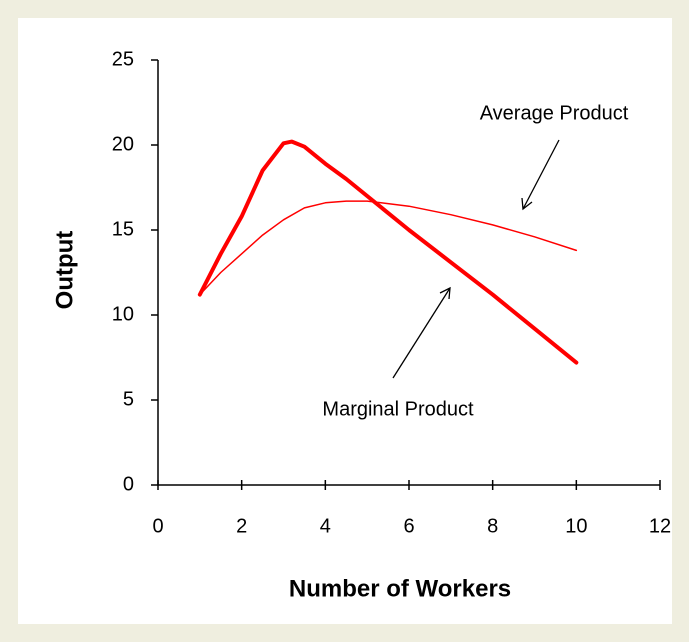 This screenshot has width=689, height=642. I want to click on arrow, so click(476, 259).